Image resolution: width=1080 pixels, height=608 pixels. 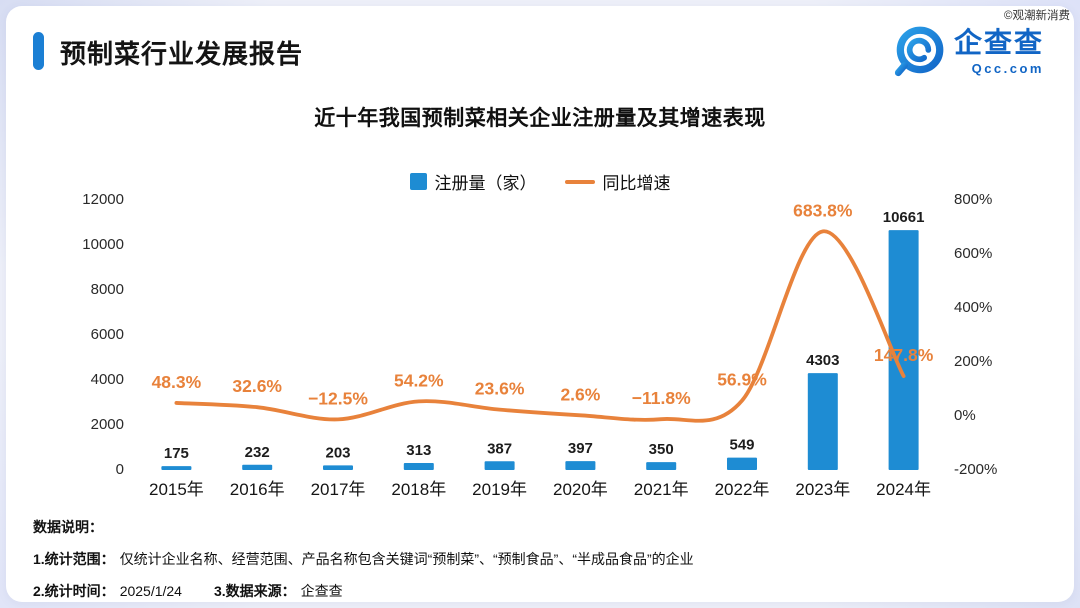 What do you see at coordinates (742, 380) in the screenshot?
I see `growth-rate-label: 56.9%` at bounding box center [742, 380].